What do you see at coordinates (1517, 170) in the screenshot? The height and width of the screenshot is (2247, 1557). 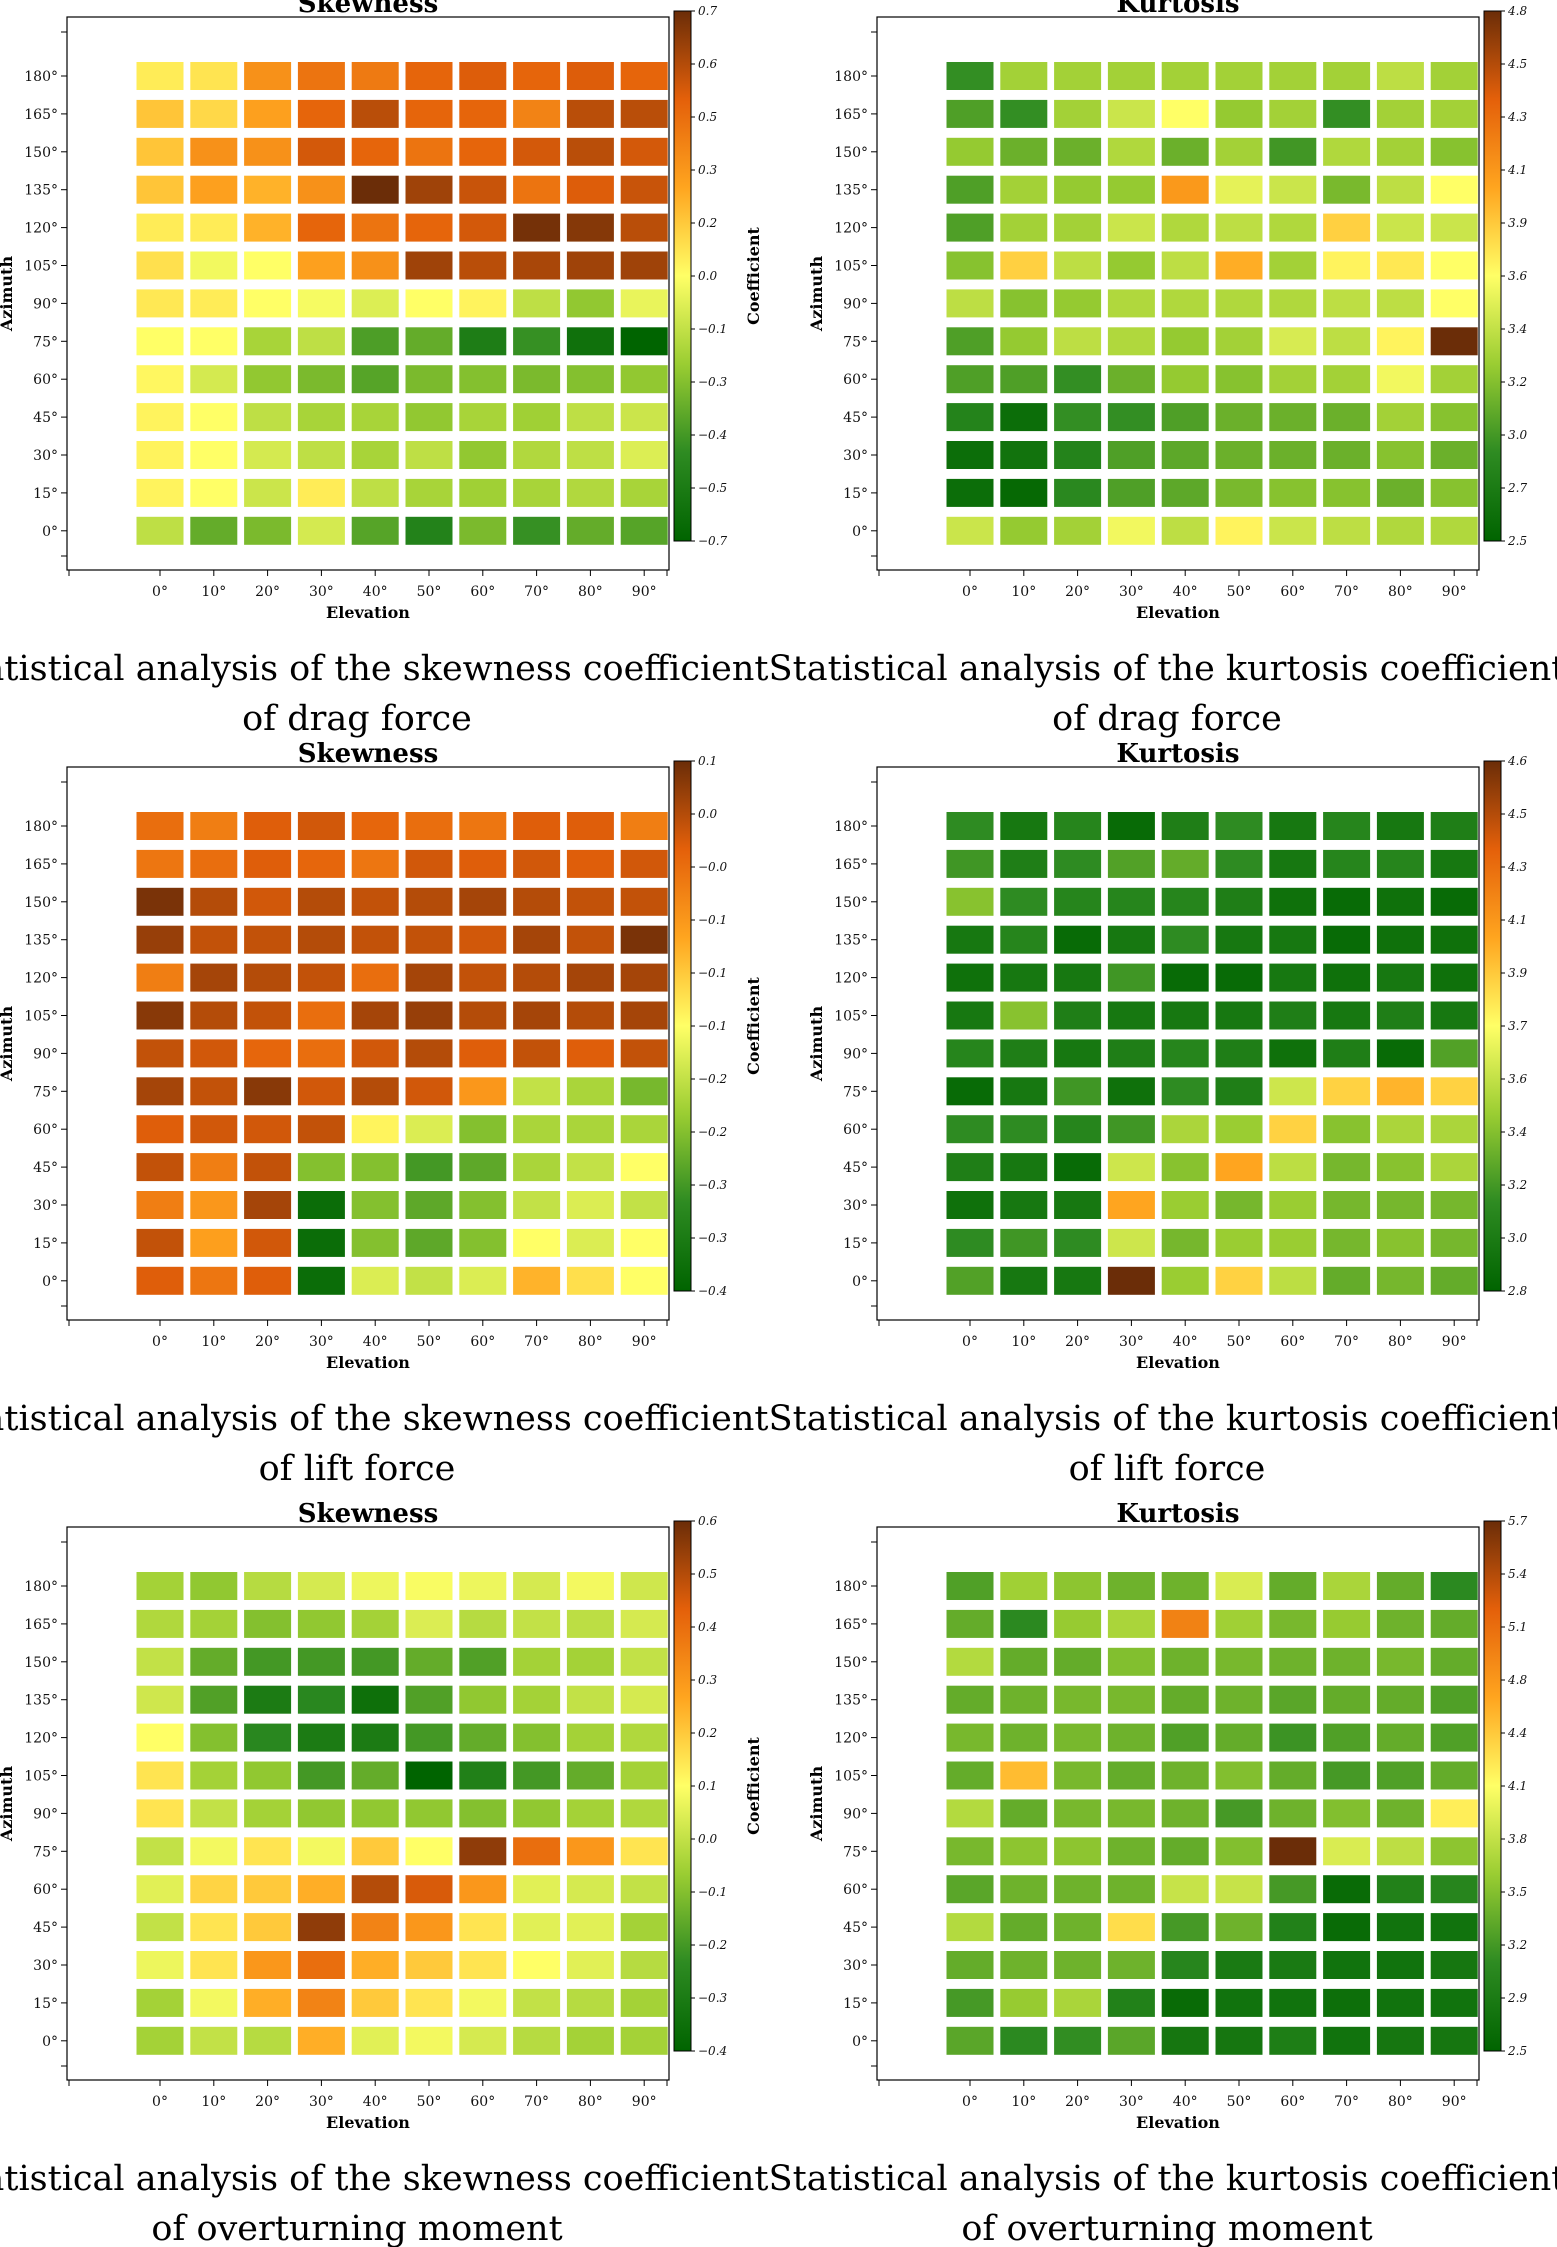 I see `colorbar-tick-label: 4.1` at bounding box center [1517, 170].